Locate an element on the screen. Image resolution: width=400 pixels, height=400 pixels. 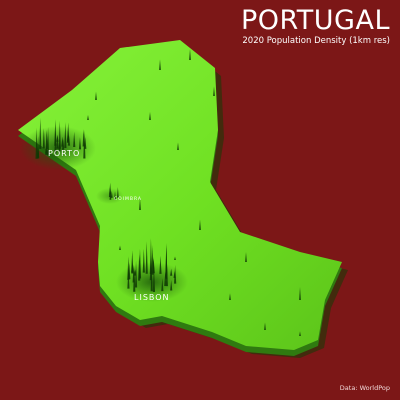
data-source-credit: Data: WorldPop is located at coordinates (364, 388).